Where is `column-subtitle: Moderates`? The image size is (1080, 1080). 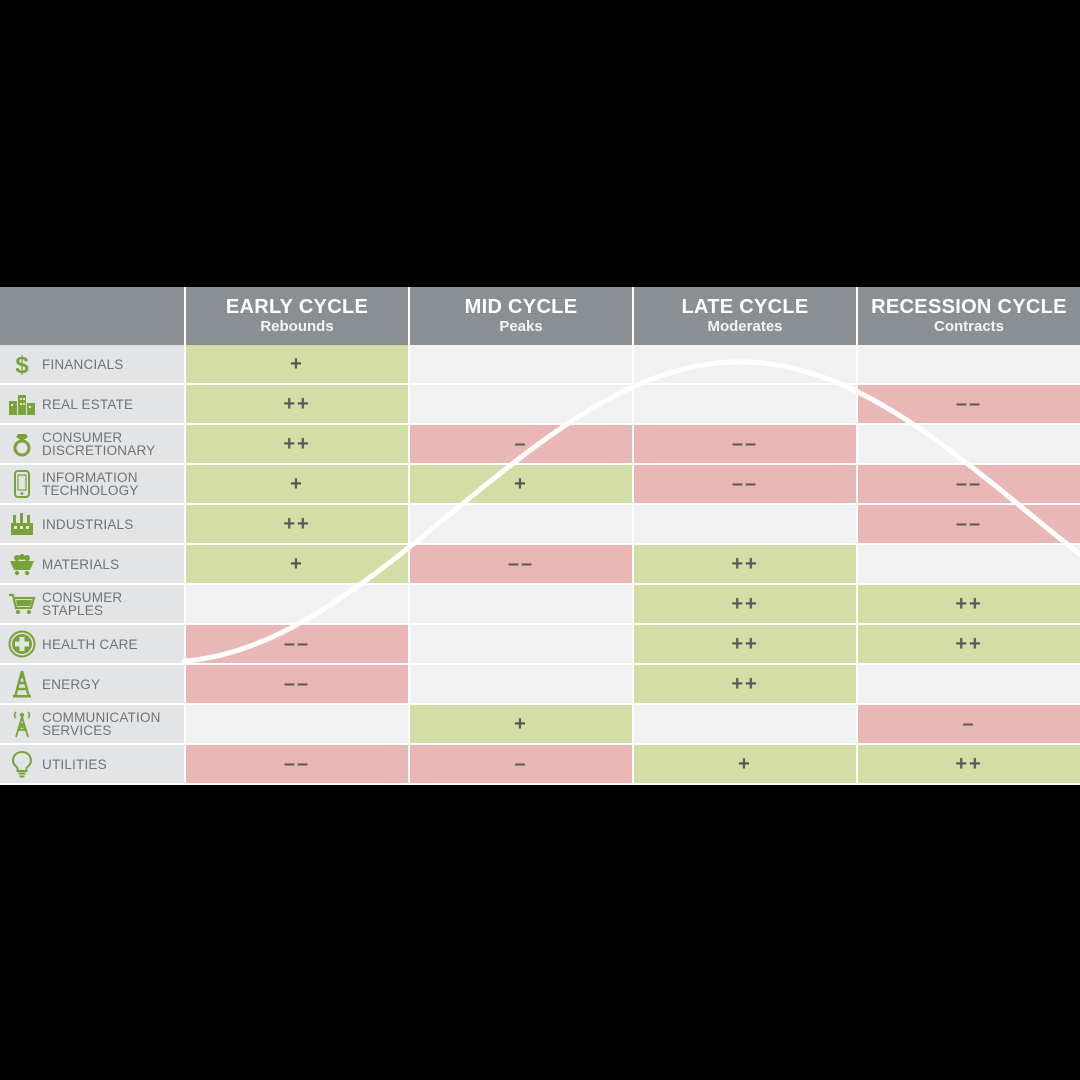
column-subtitle: Moderates is located at coordinates (745, 326).